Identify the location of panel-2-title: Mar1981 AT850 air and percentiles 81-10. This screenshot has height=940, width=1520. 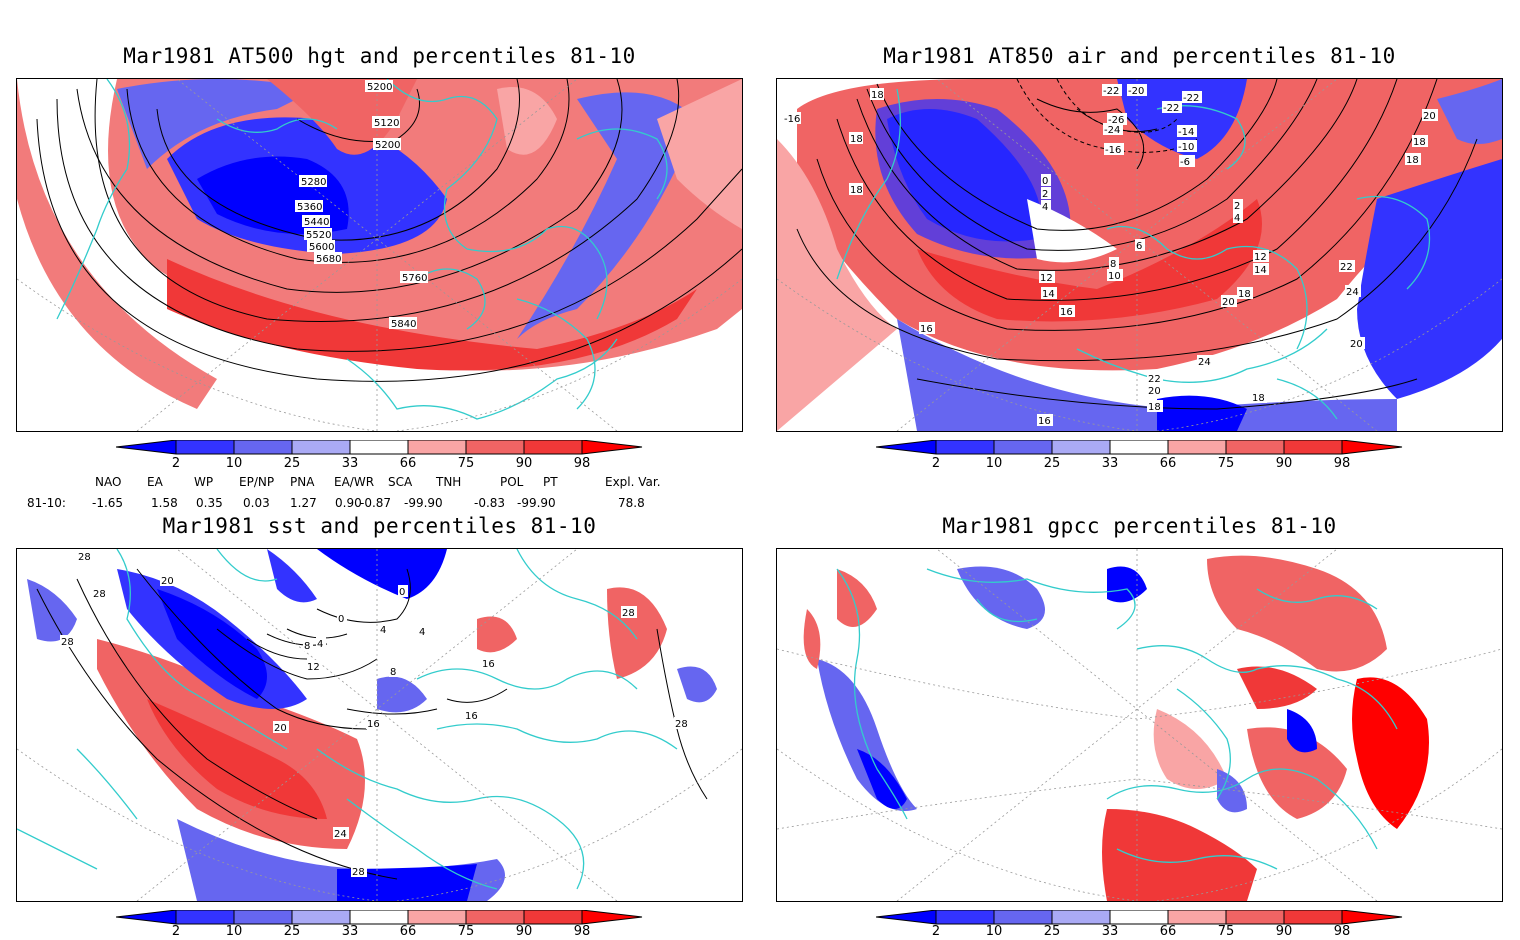
(1139, 56).